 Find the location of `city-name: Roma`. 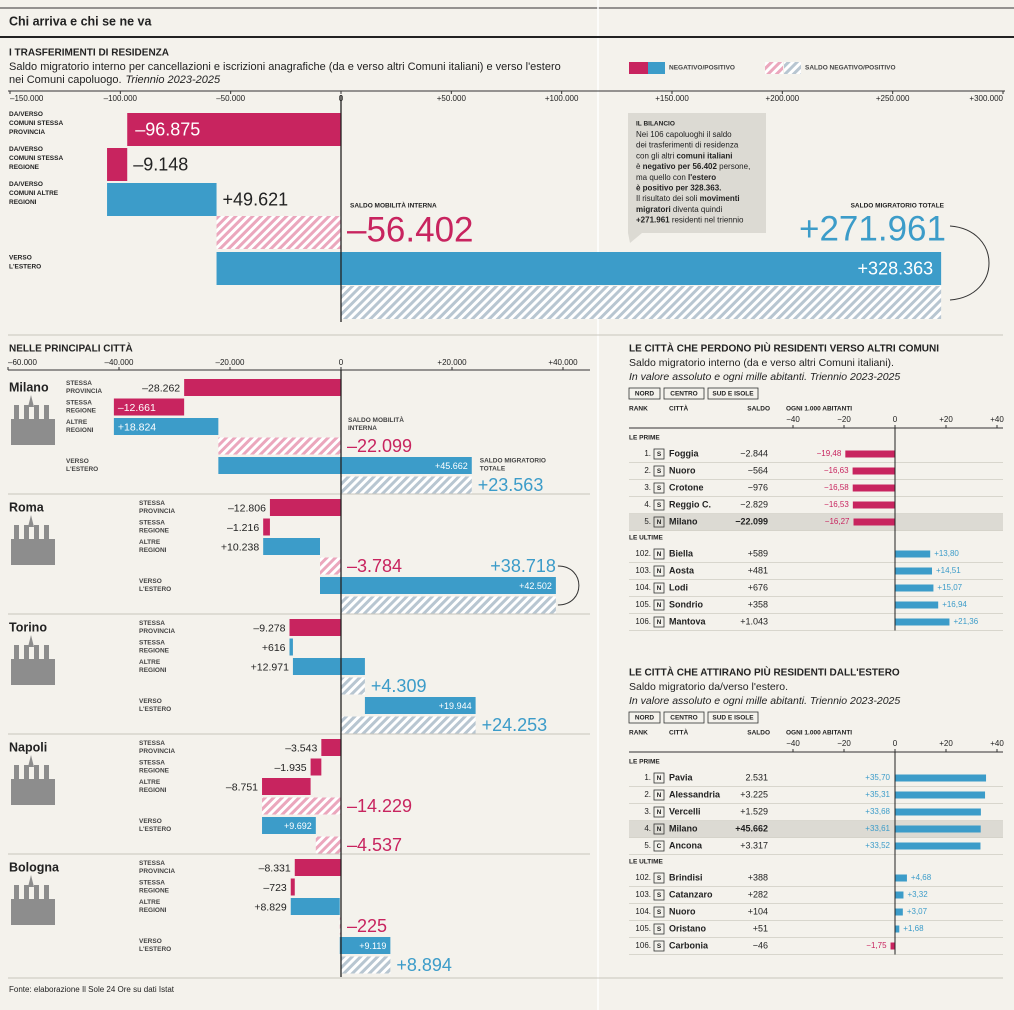

city-name: Roma is located at coordinates (27, 507).